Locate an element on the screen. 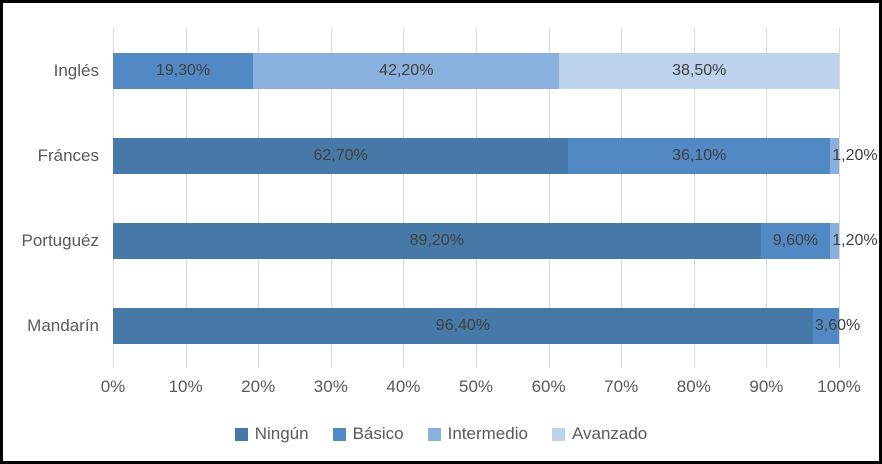  x-tick-label: 70% is located at coordinates (621, 386).